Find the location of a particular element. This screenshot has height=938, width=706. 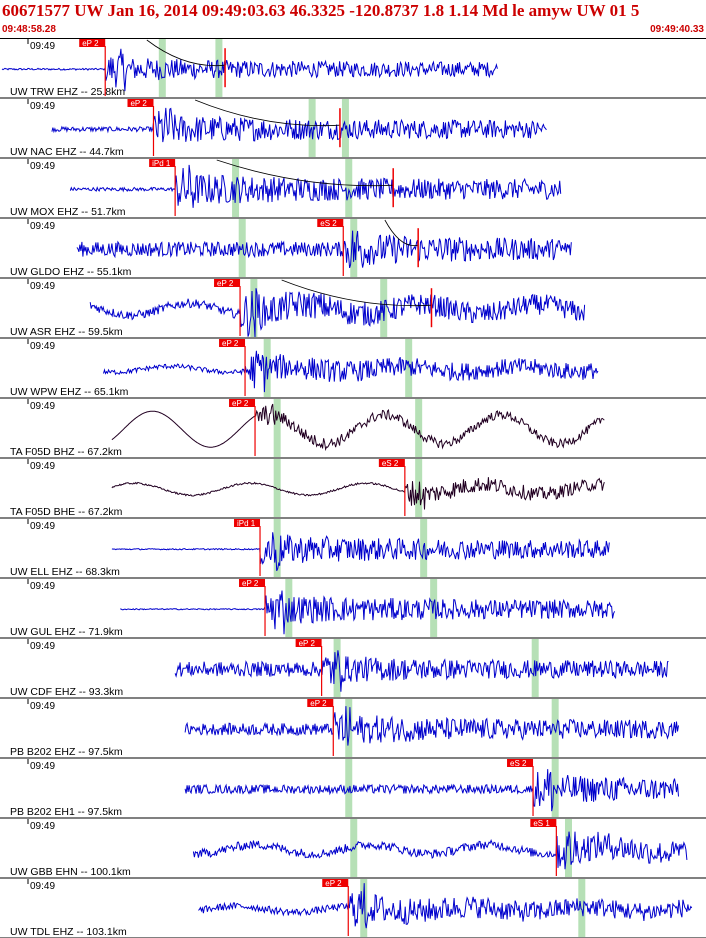

window-end-time: 09:49:40.33 is located at coordinates (677, 29).